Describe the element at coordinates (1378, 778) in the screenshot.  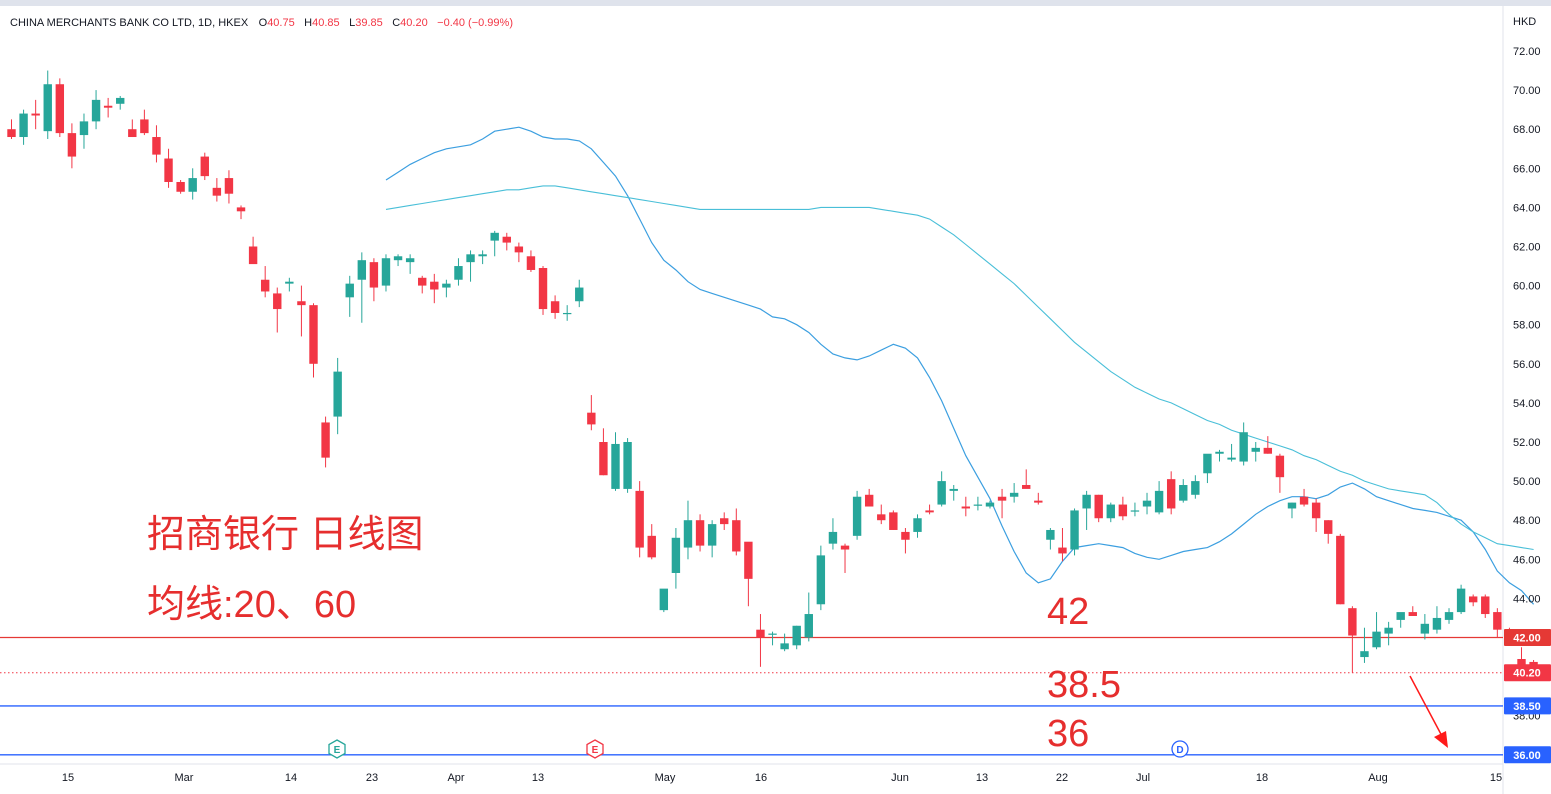
I see `time-tick-label: Aug` at that location.